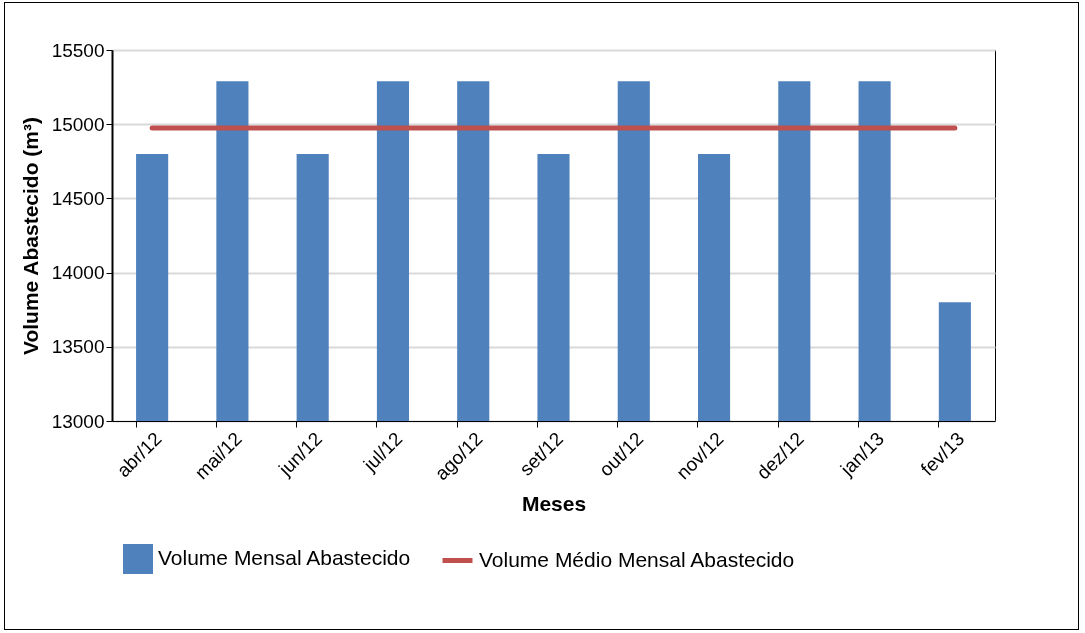 Image resolution: width=1085 pixels, height=633 pixels. I want to click on legend-label: Volume Mensal Abastecido, so click(284, 557).